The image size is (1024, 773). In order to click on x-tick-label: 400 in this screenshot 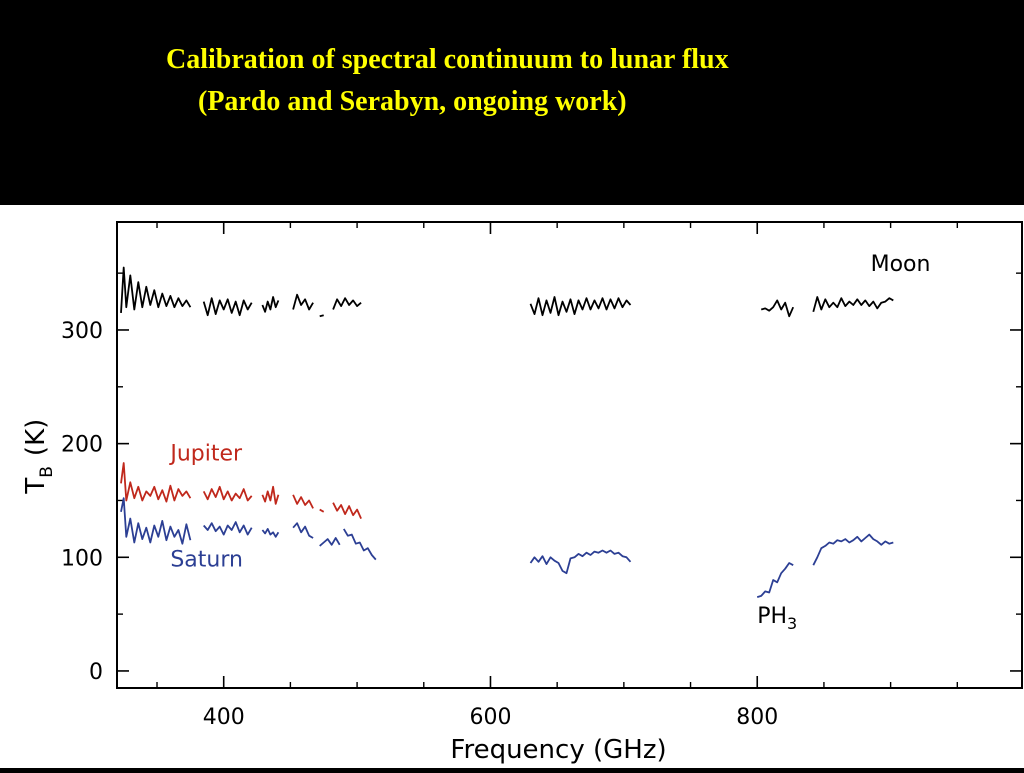, I will do `click(224, 717)`.